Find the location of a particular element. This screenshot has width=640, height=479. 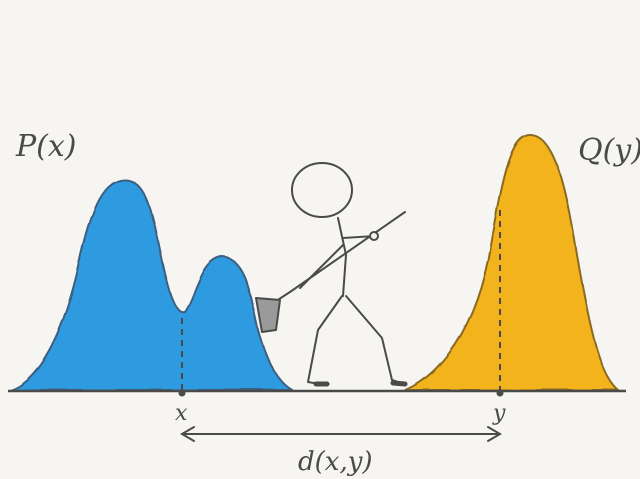

stick-figure-with-shovel-icon is located at coordinates (331, 274).